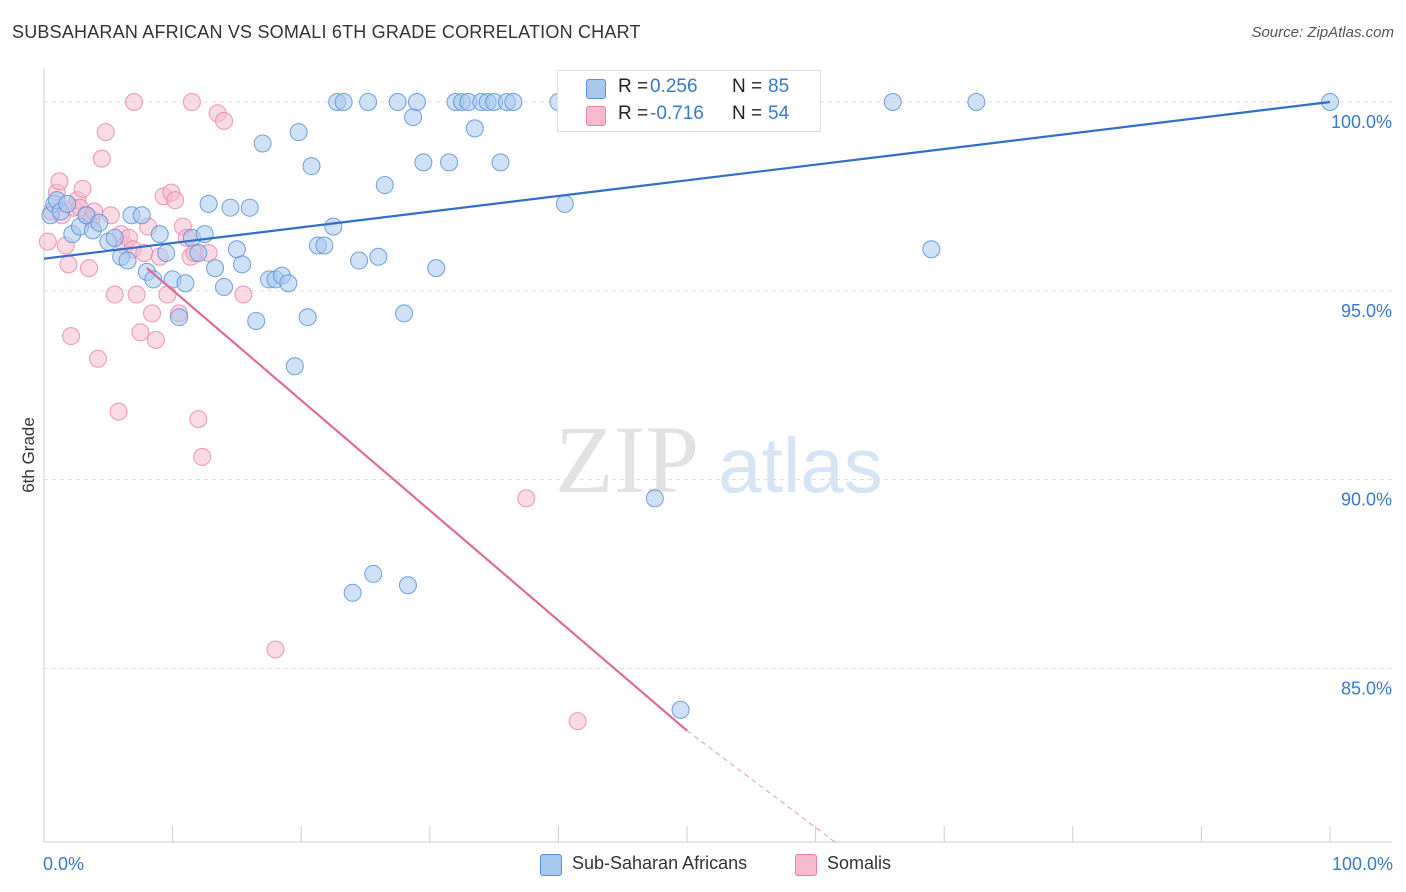  I want to click on y-tick-label: 90.0%, so click(1366, 500).